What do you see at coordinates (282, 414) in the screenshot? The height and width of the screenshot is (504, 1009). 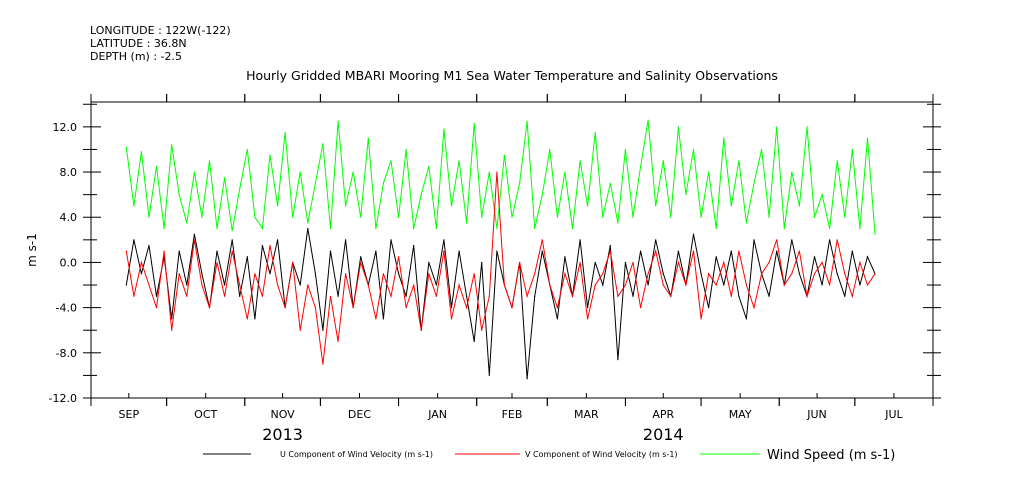 I see `x-tick-label: NOV` at bounding box center [282, 414].